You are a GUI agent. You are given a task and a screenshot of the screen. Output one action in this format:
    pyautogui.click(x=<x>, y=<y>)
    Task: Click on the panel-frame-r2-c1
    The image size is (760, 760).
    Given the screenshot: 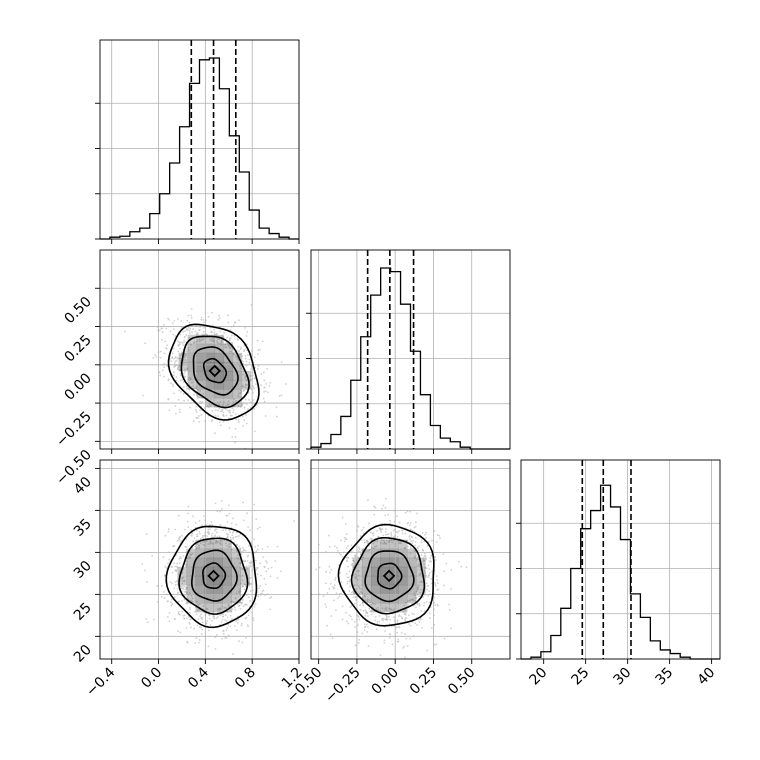 What is the action you would take?
    pyautogui.click(x=410, y=559)
    